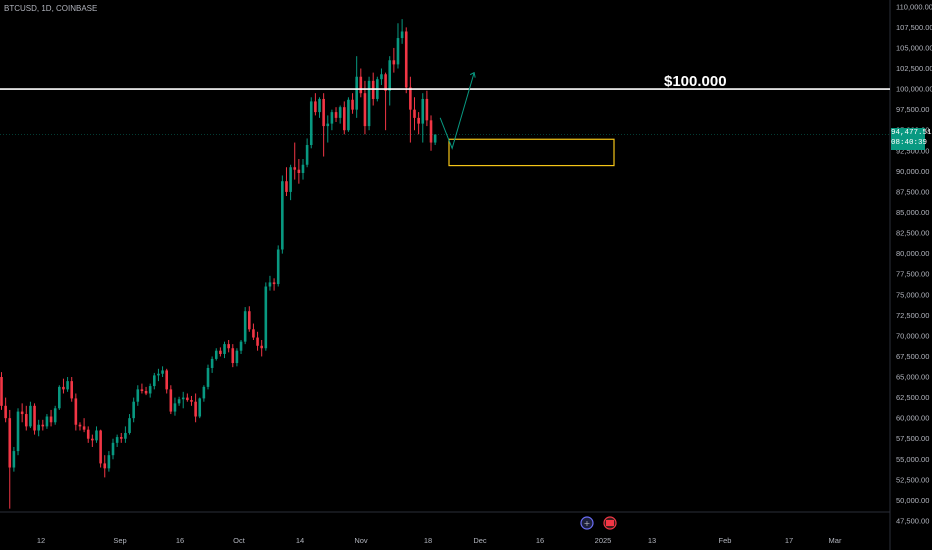  What do you see at coordinates (912, 479) in the screenshot?
I see `price-tick-label: 52,500.00` at bounding box center [912, 479].